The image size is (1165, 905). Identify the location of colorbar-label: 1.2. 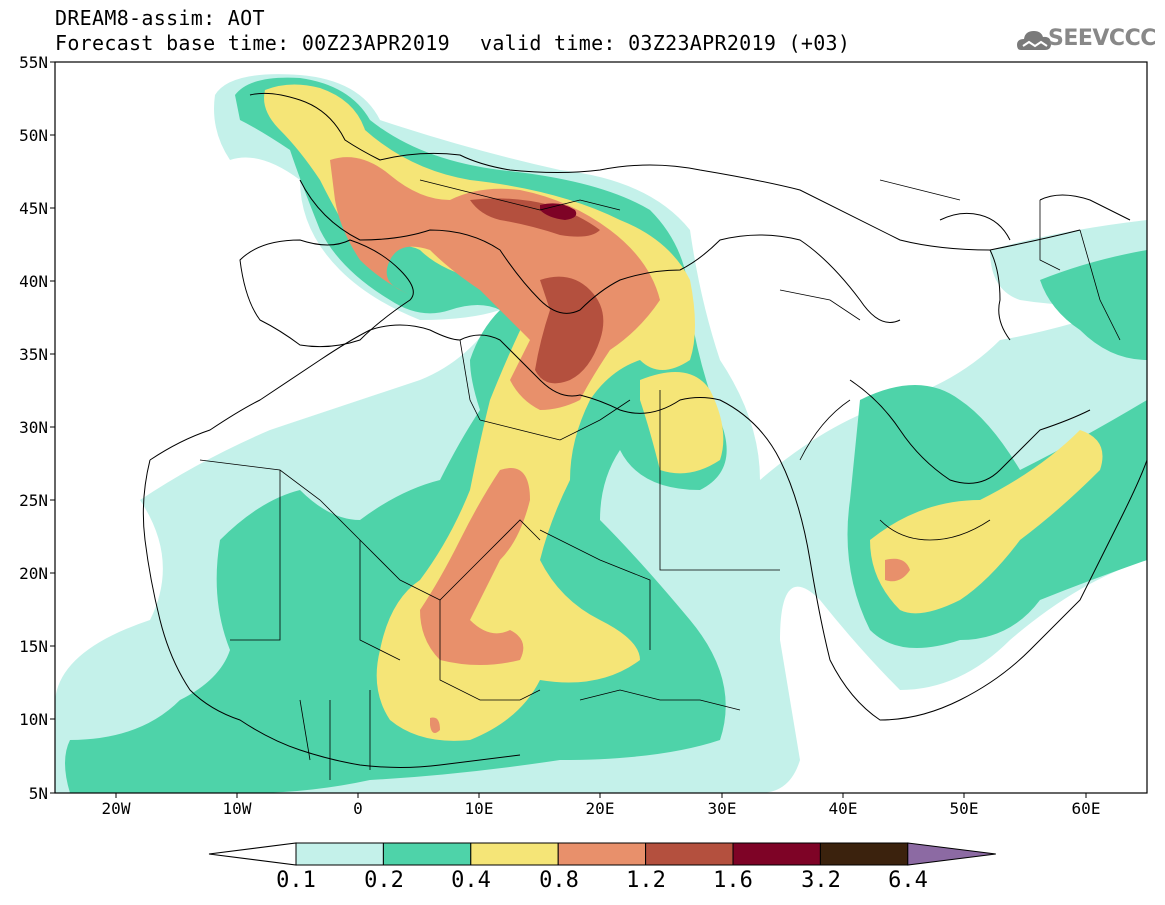
(646, 880).